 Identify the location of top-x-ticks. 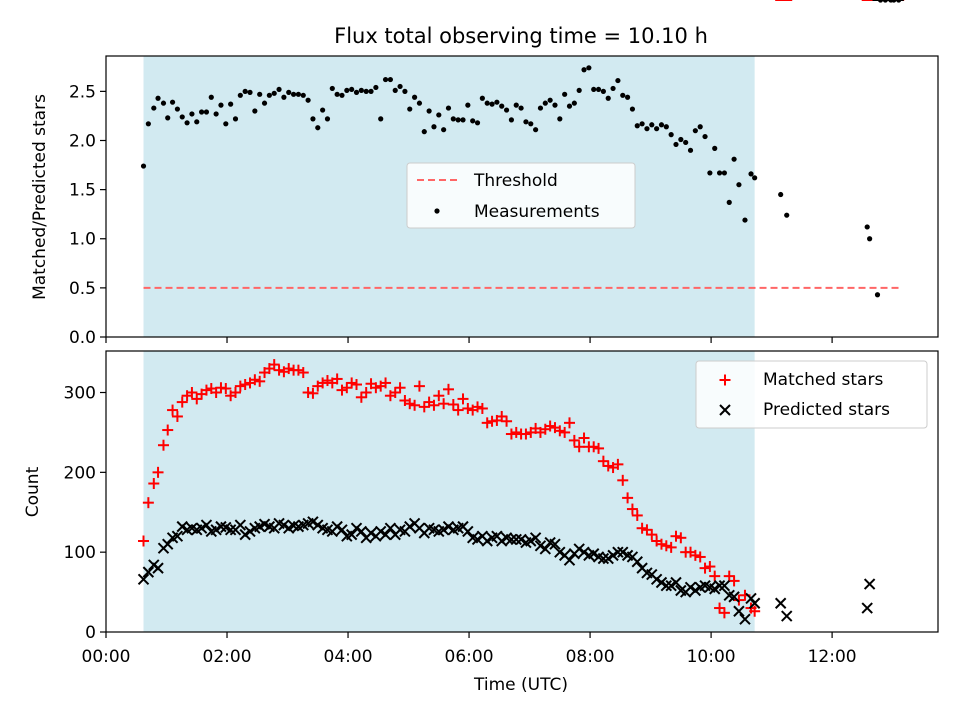
(469, 340).